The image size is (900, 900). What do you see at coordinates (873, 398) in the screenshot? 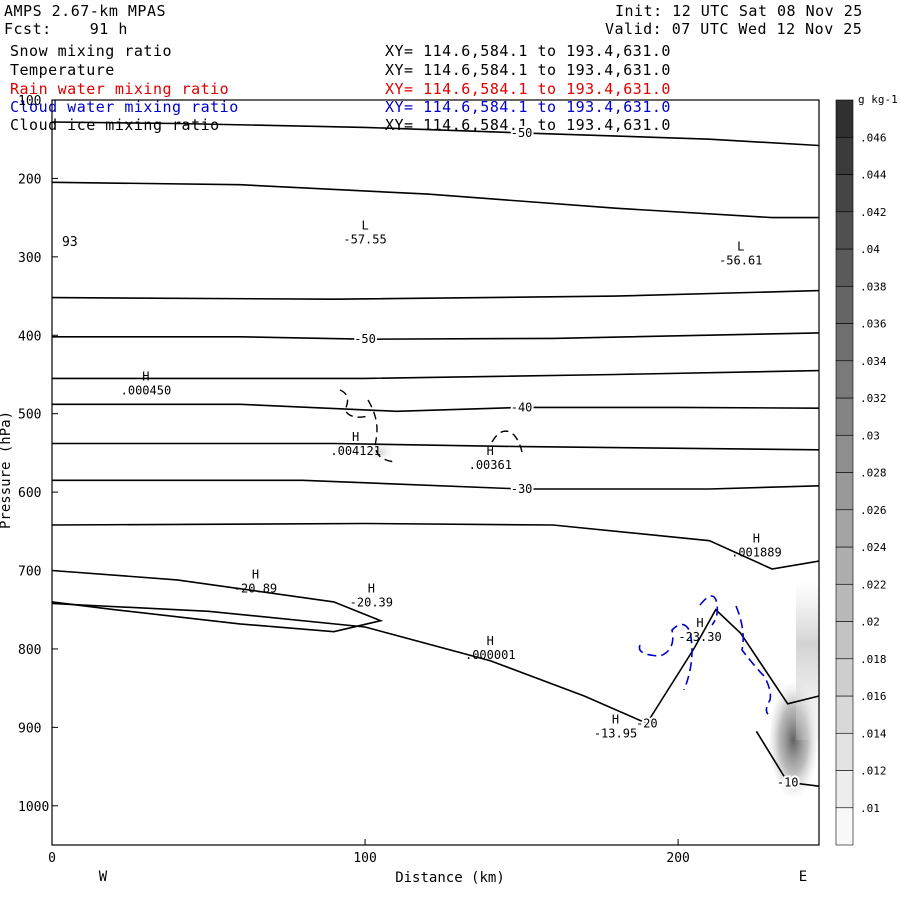
I see `colorbar-tick-label: .032` at bounding box center [873, 398].